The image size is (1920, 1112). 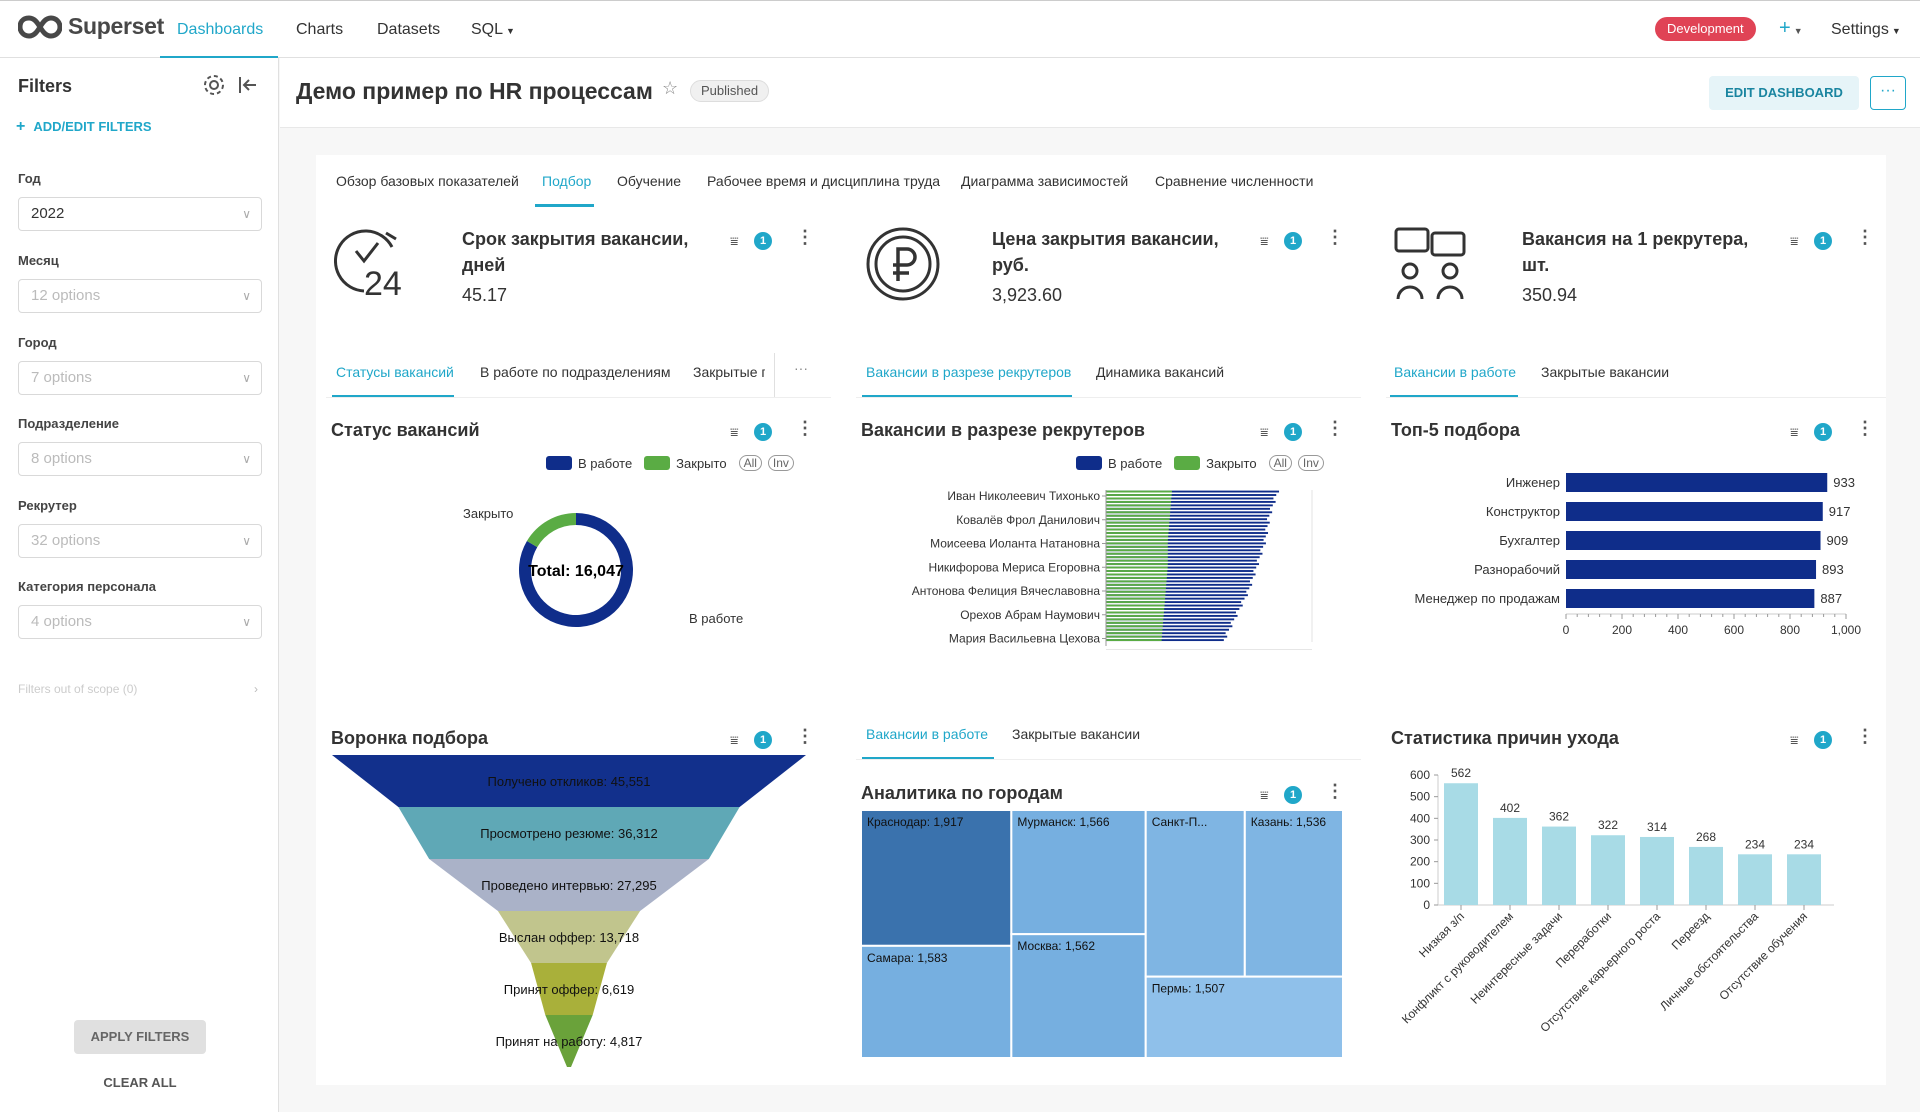 What do you see at coordinates (1896, 31) in the screenshot?
I see `caret-down-icon: ▼` at bounding box center [1896, 31].